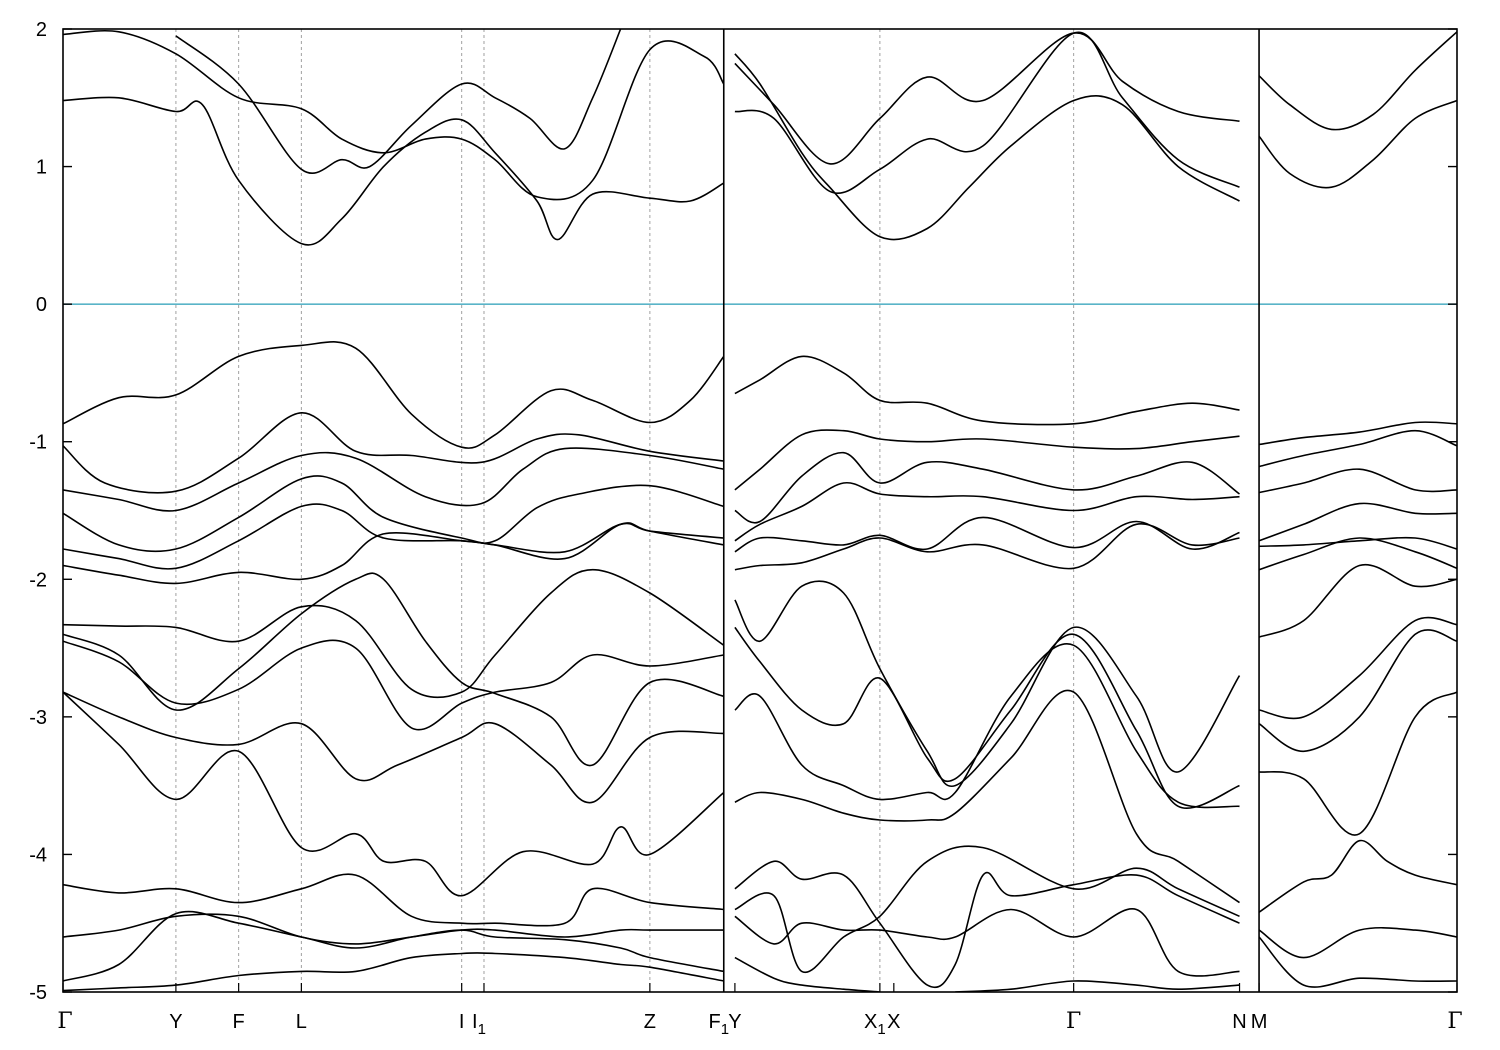 The width and height of the screenshot is (1500, 1050). Describe the element at coordinates (38, 718) in the screenshot. I see `y-tick-label-5: -3` at that location.